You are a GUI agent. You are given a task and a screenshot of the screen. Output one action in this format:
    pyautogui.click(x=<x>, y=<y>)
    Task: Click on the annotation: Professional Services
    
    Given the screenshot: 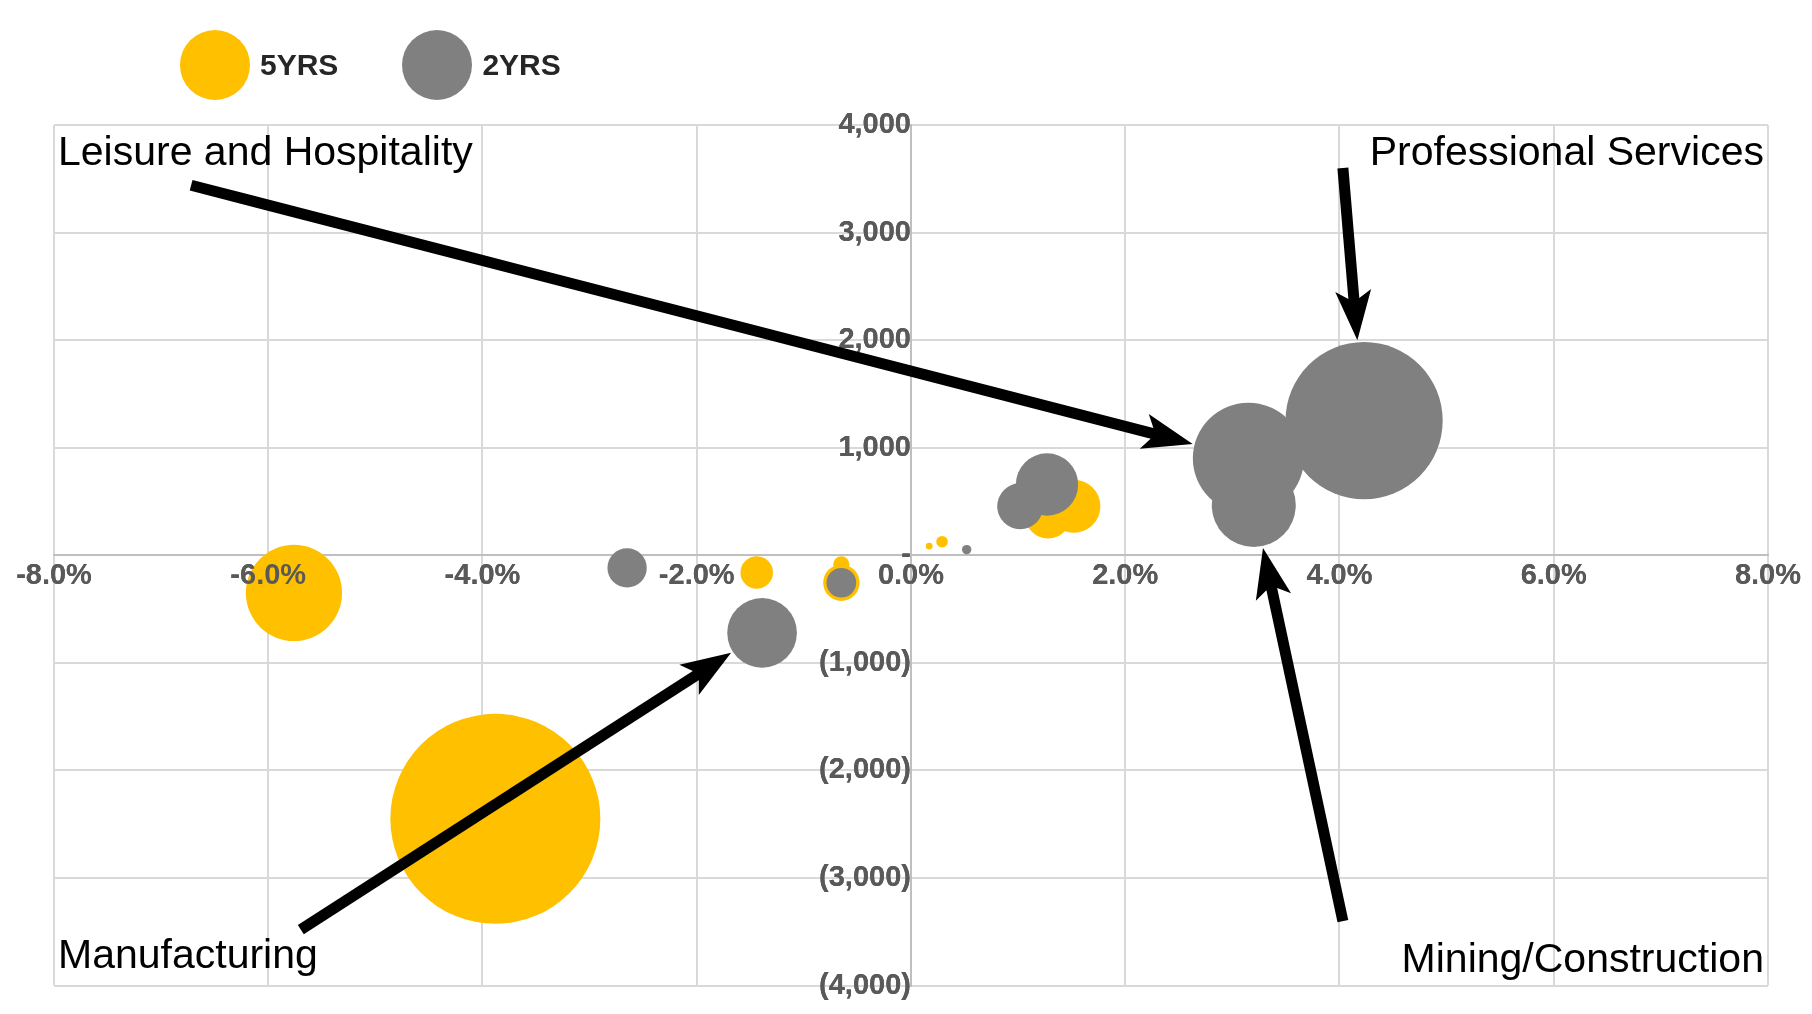 What is the action you would take?
    pyautogui.click(x=1566, y=151)
    